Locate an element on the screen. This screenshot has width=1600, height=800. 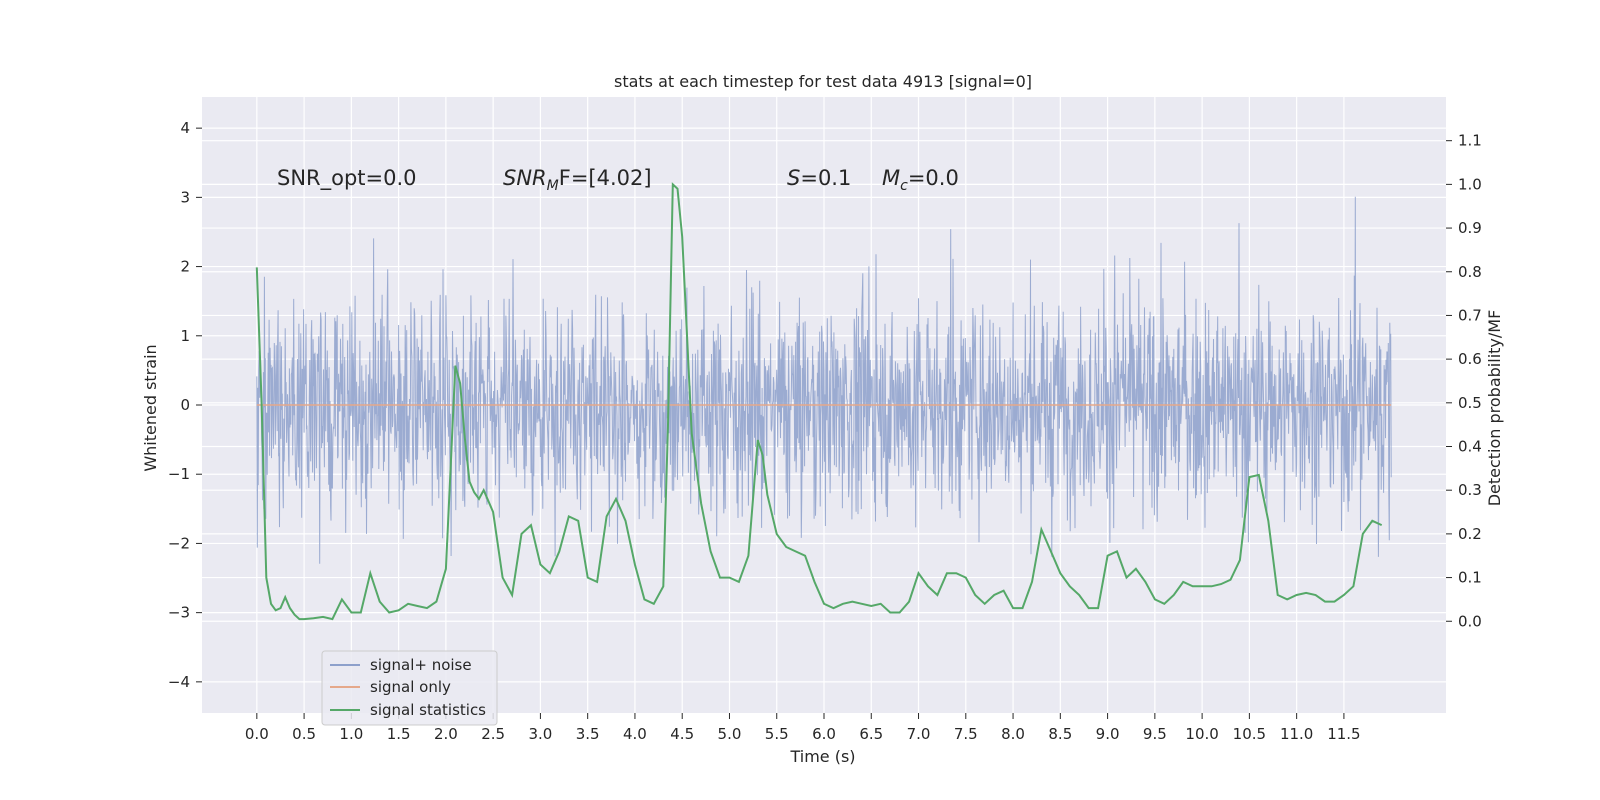
annotation-mc-subscript: c is located at coordinates (904, 186).